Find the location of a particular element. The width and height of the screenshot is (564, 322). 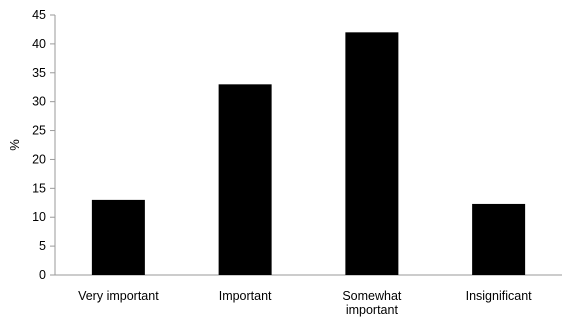

x-category-label: Very important is located at coordinates (118, 296).